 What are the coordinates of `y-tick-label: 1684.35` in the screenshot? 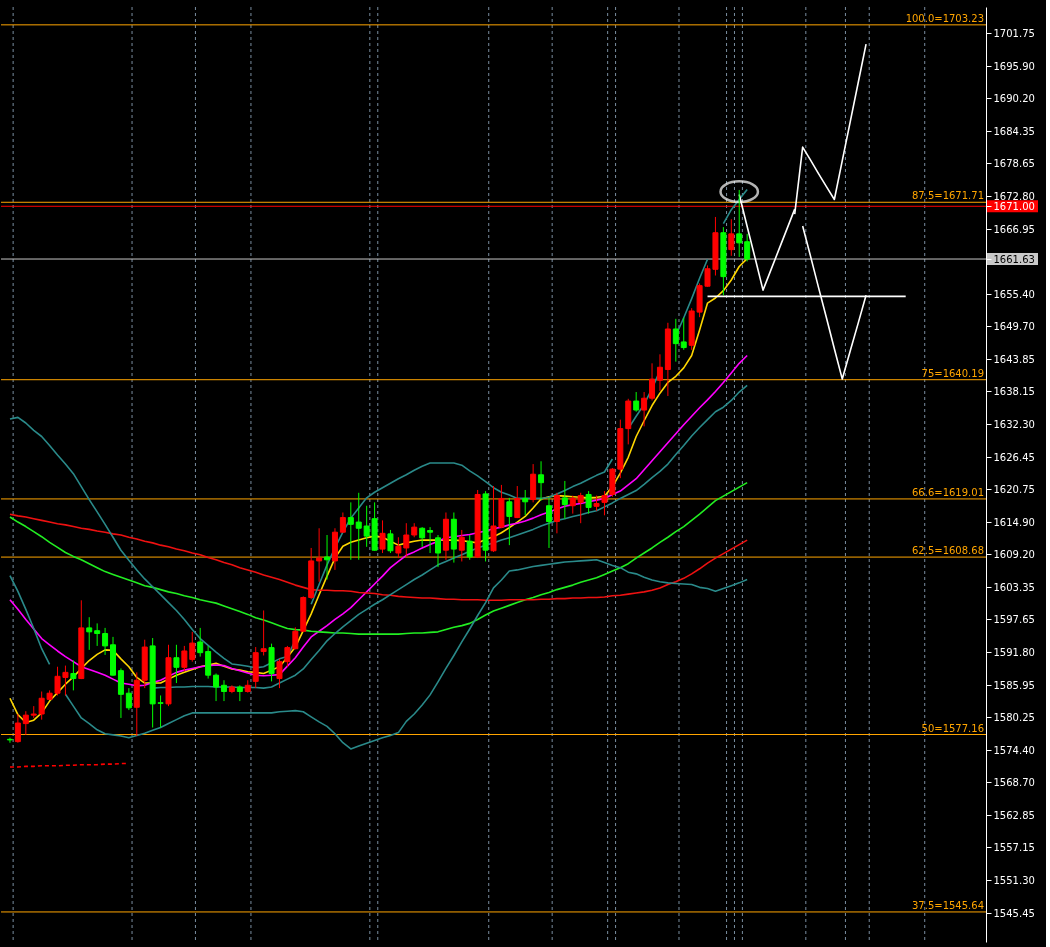 It's located at (1014, 131).